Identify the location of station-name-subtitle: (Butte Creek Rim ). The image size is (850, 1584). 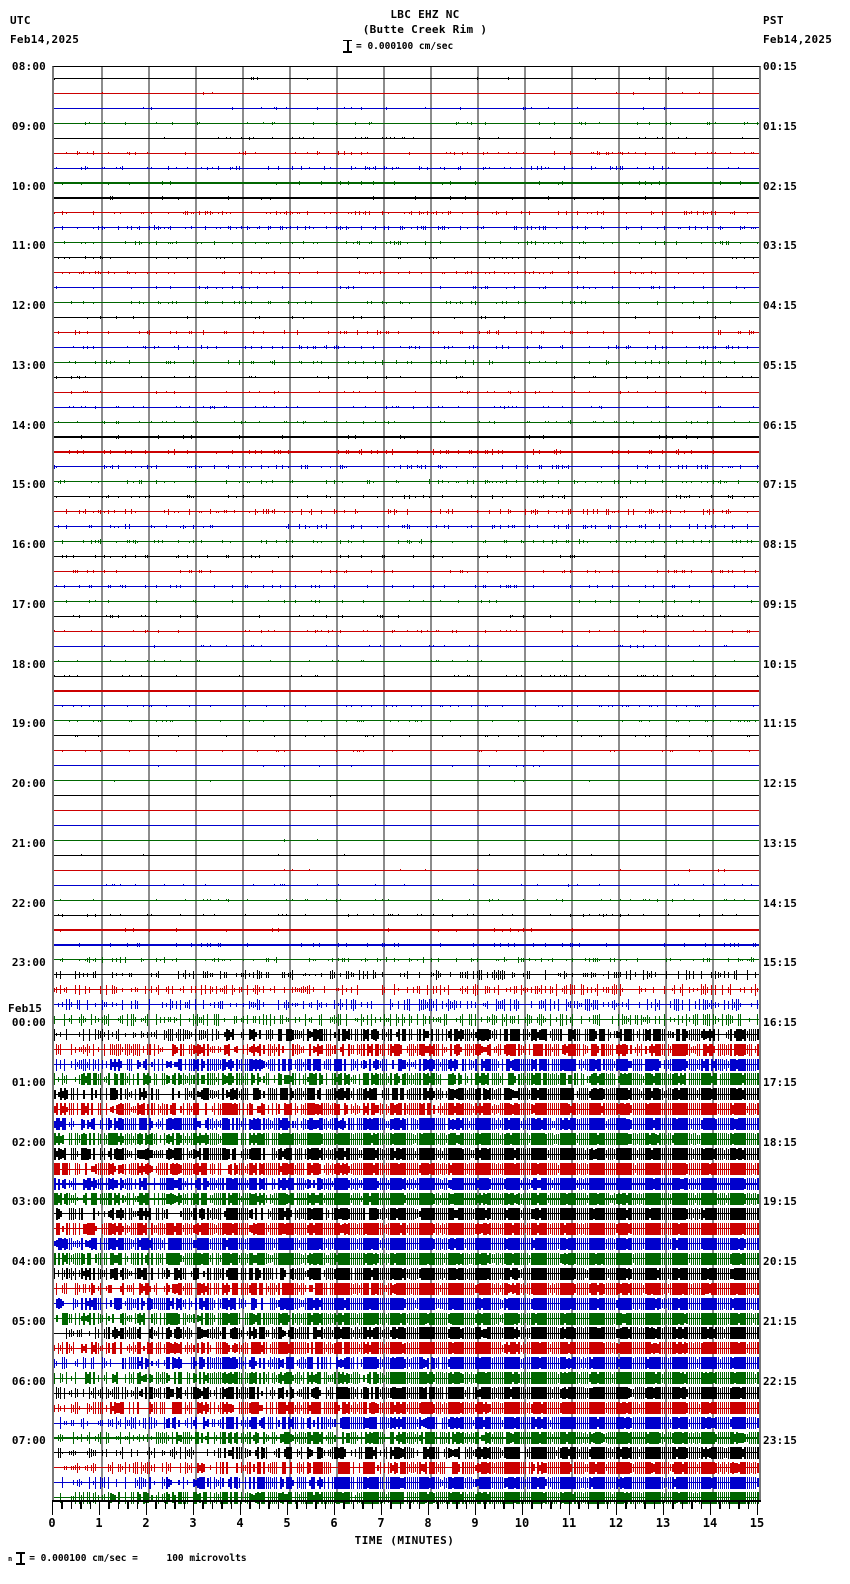
(425, 29).